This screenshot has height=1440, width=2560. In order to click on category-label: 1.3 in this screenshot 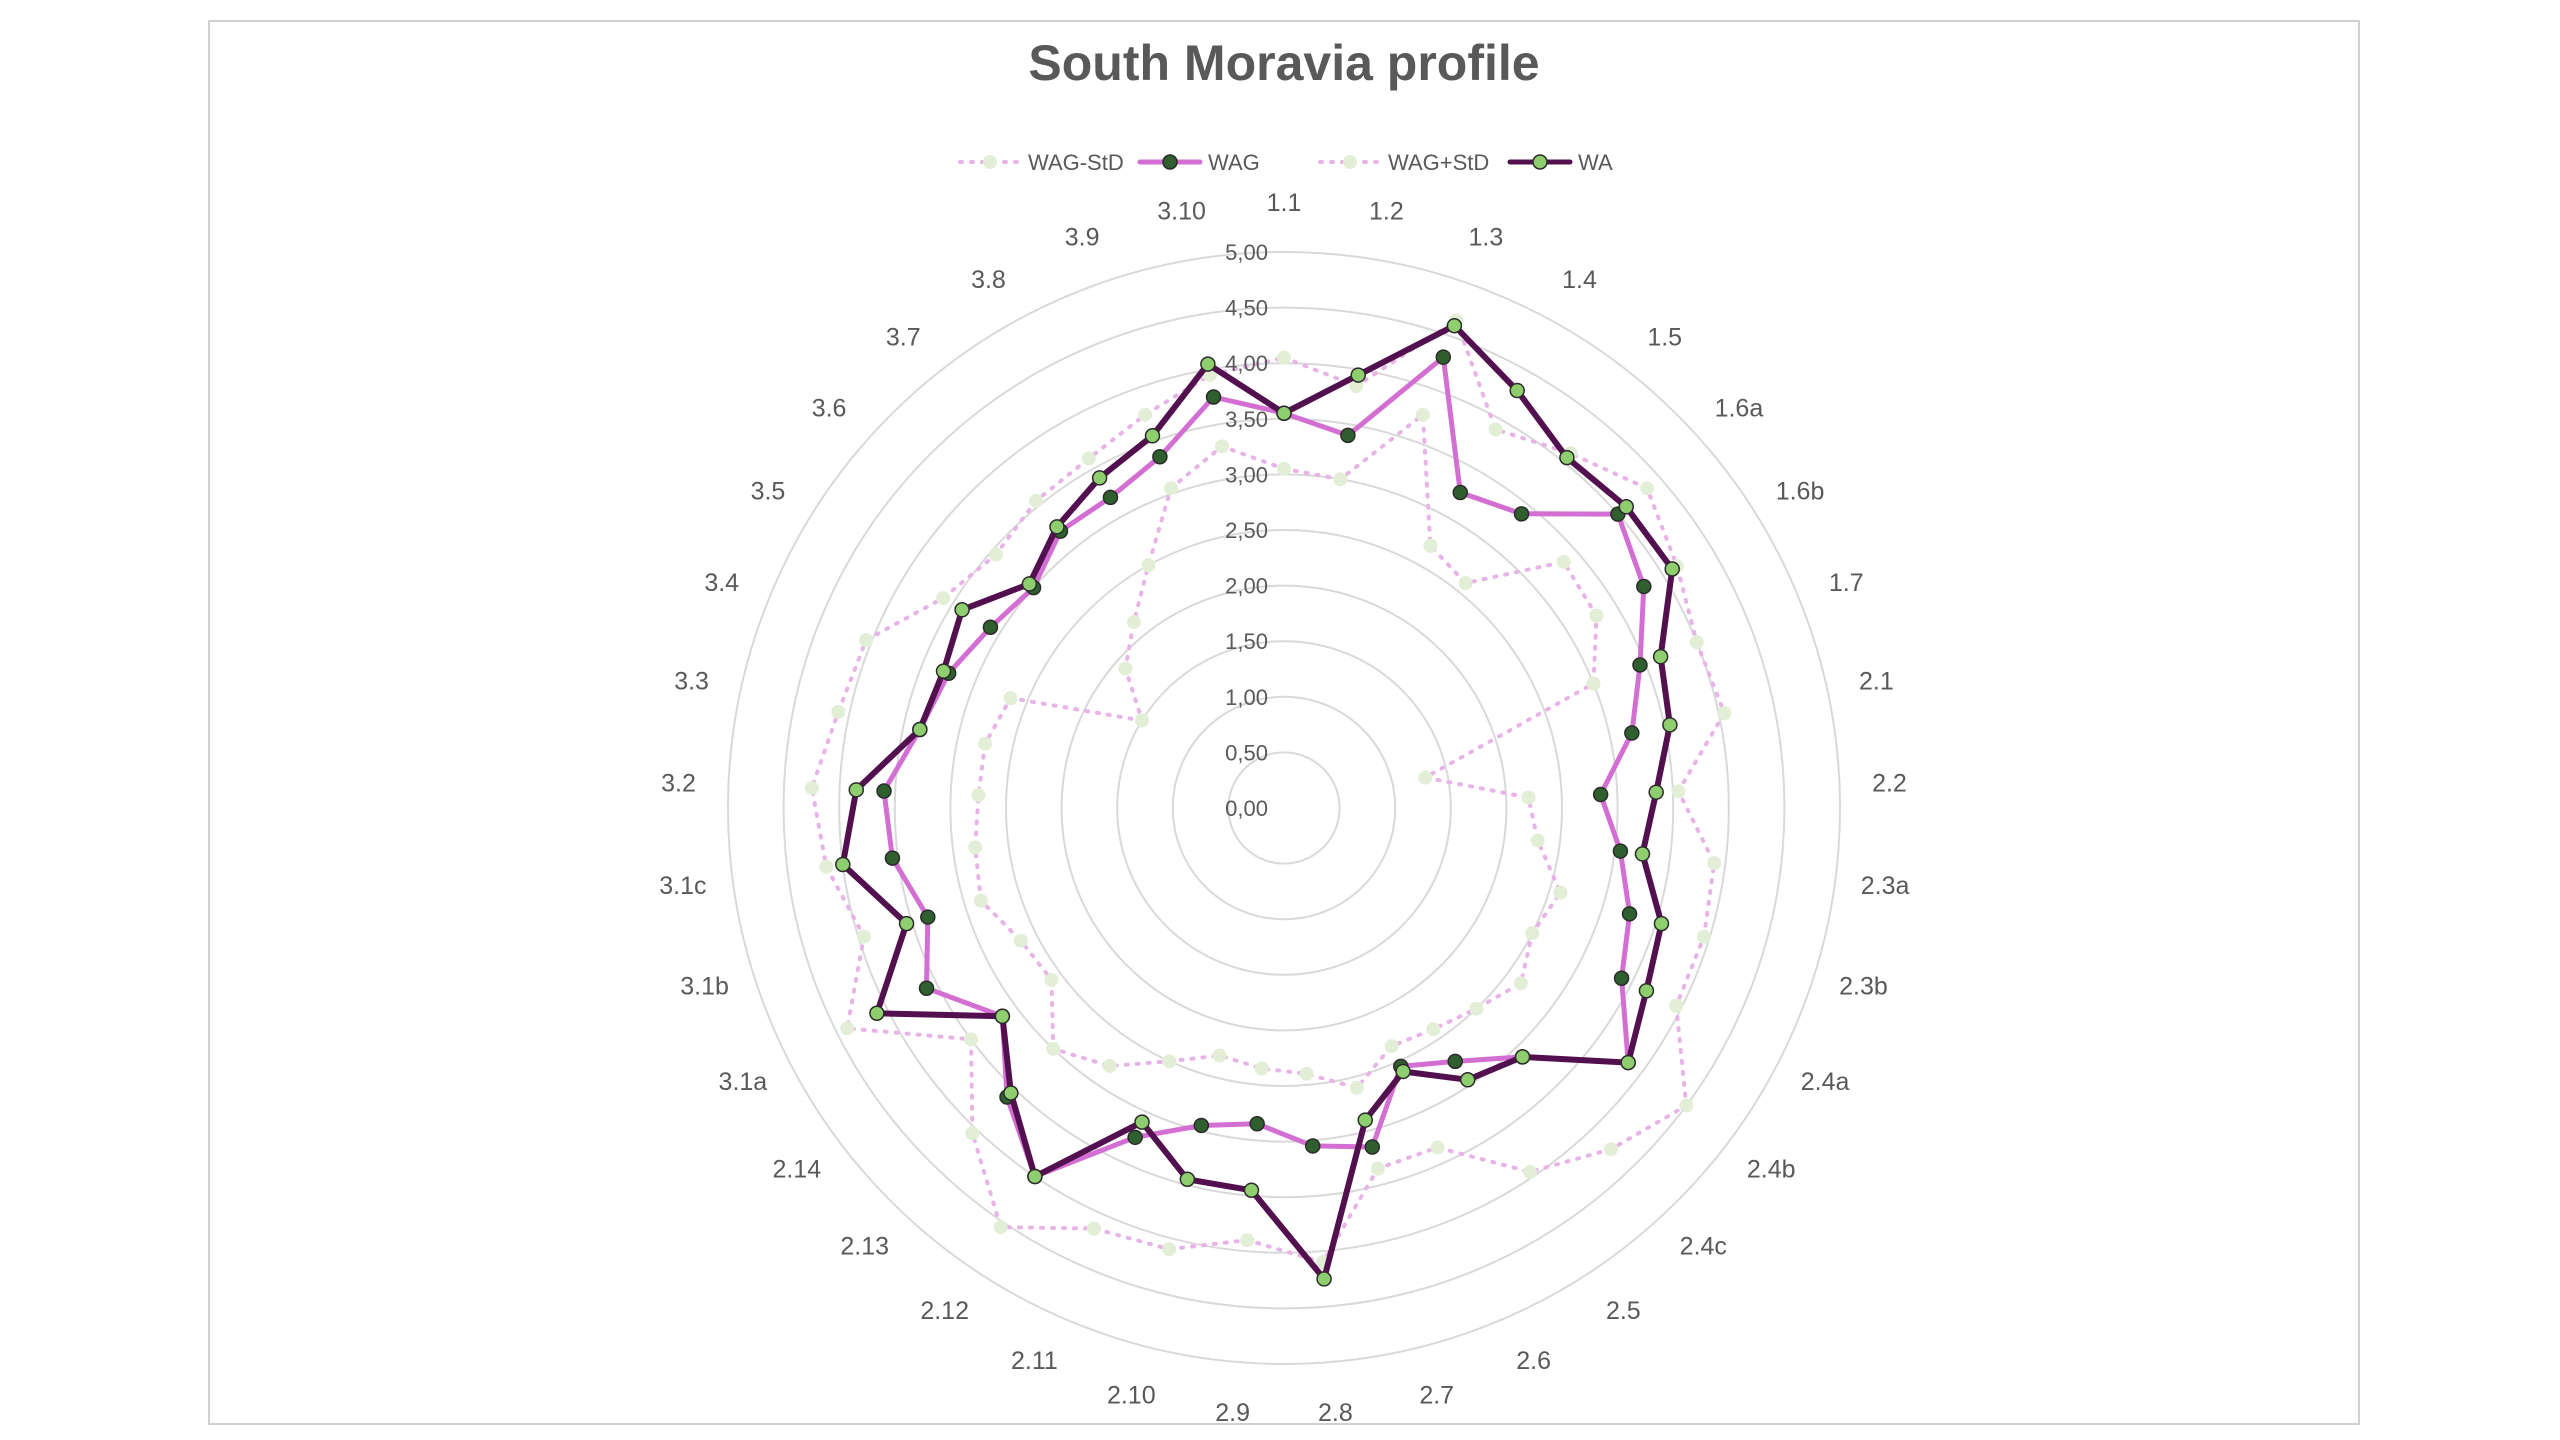, I will do `click(1485, 238)`.